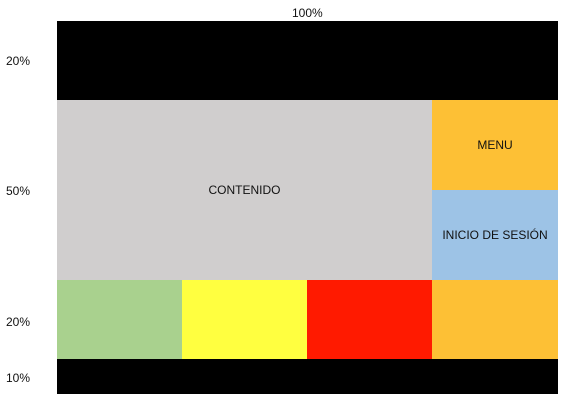  I want to click on menu-block: MENU, so click(495, 145).